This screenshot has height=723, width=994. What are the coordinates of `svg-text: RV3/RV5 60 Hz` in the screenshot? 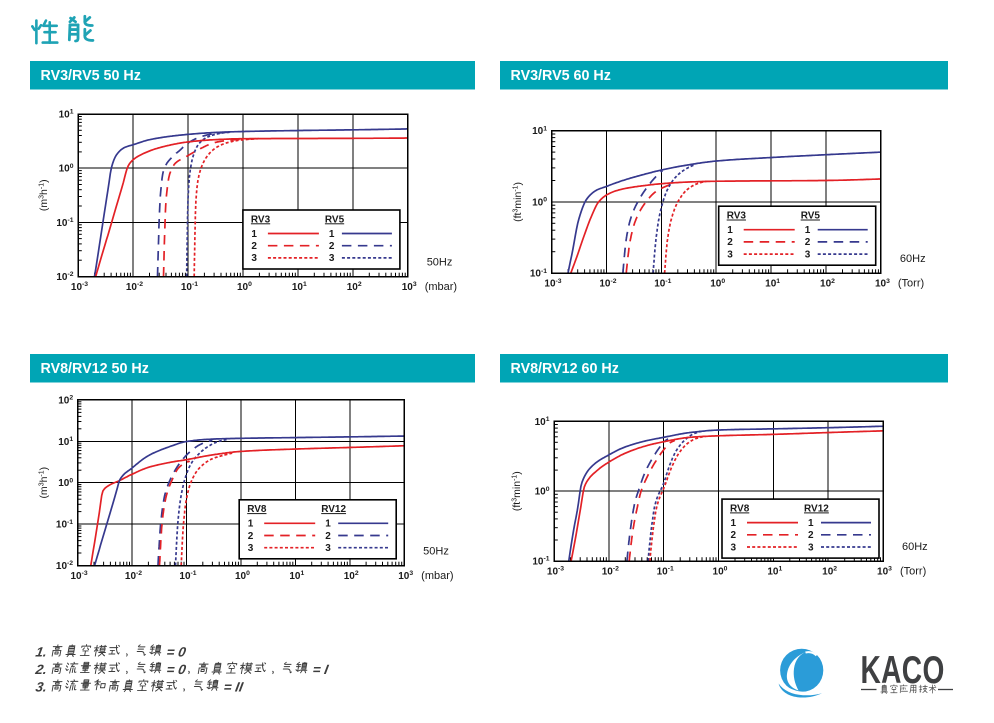 It's located at (561, 76).